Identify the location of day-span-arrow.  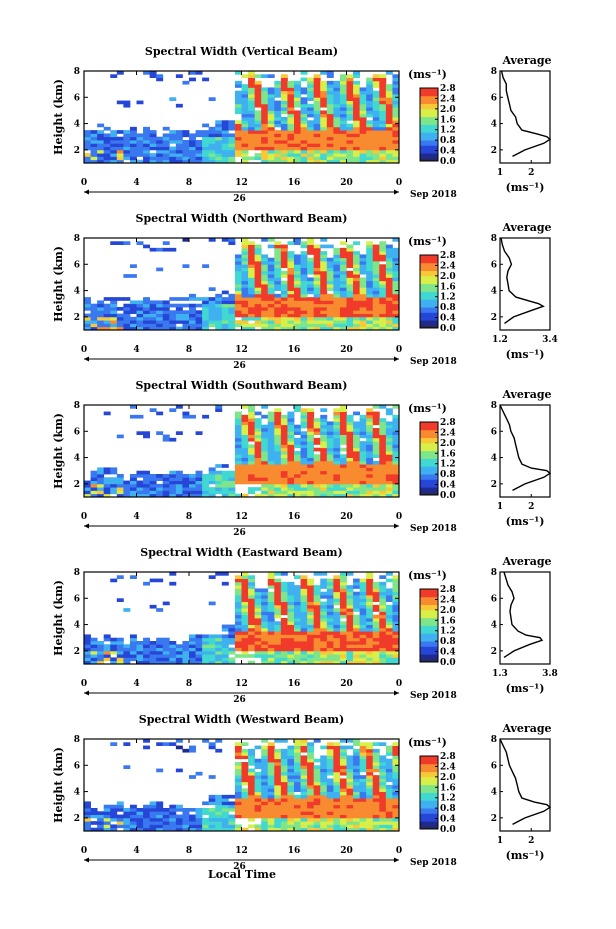
(396, 693).